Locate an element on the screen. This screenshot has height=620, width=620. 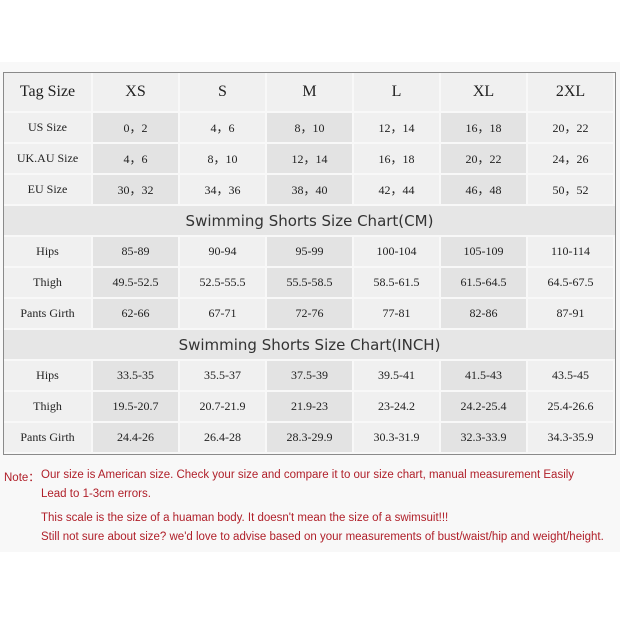
note-prefix: Note： is located at coordinates (22, 478).